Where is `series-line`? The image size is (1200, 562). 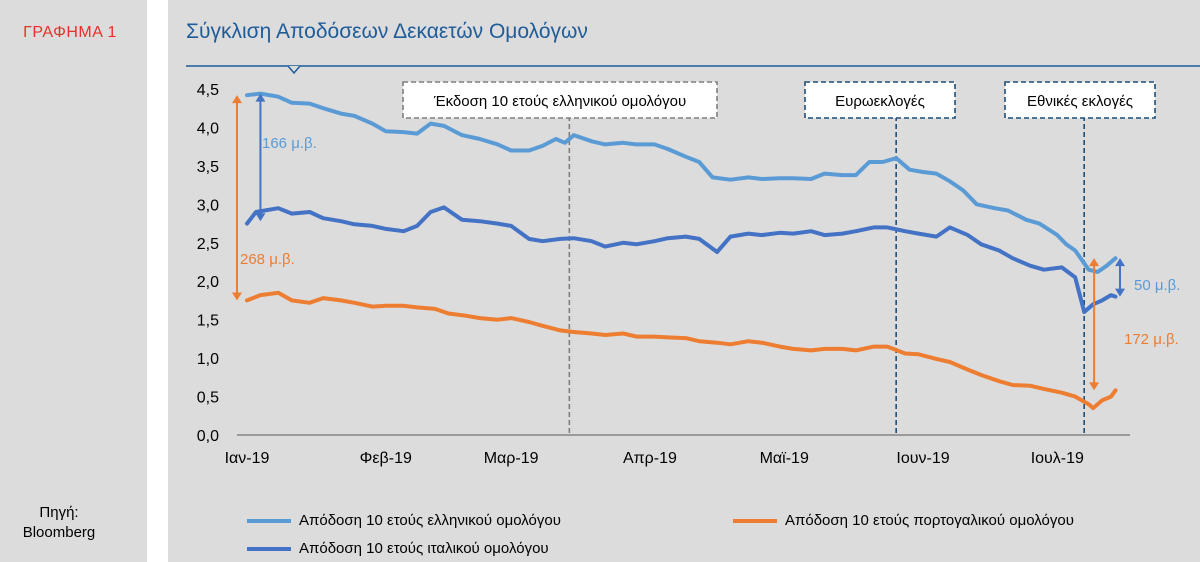 series-line is located at coordinates (681, 259).